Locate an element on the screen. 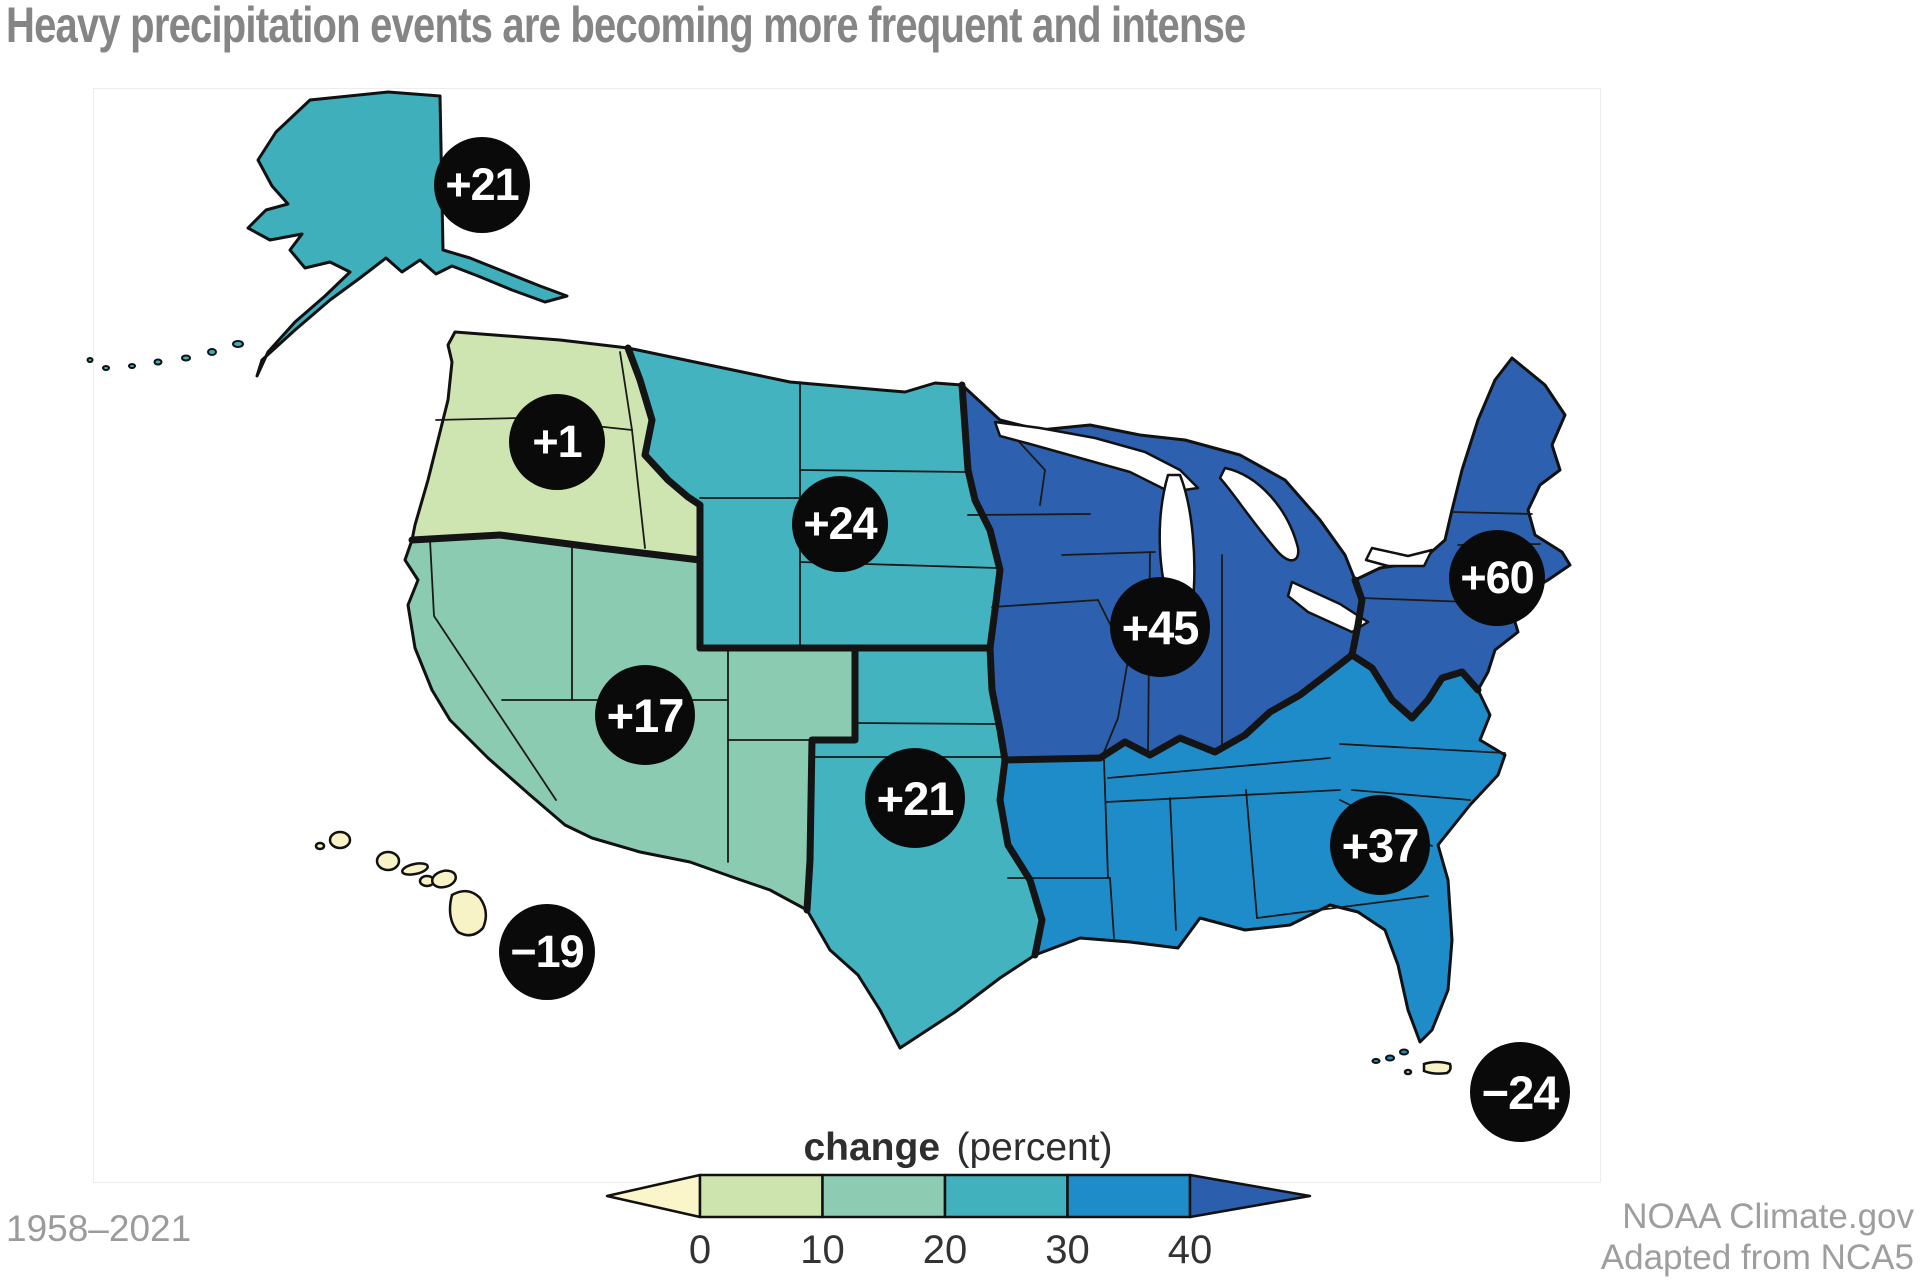  source-attribution: NOAA Climate.gov Adapted from NCA5 is located at coordinates (1757, 1237).